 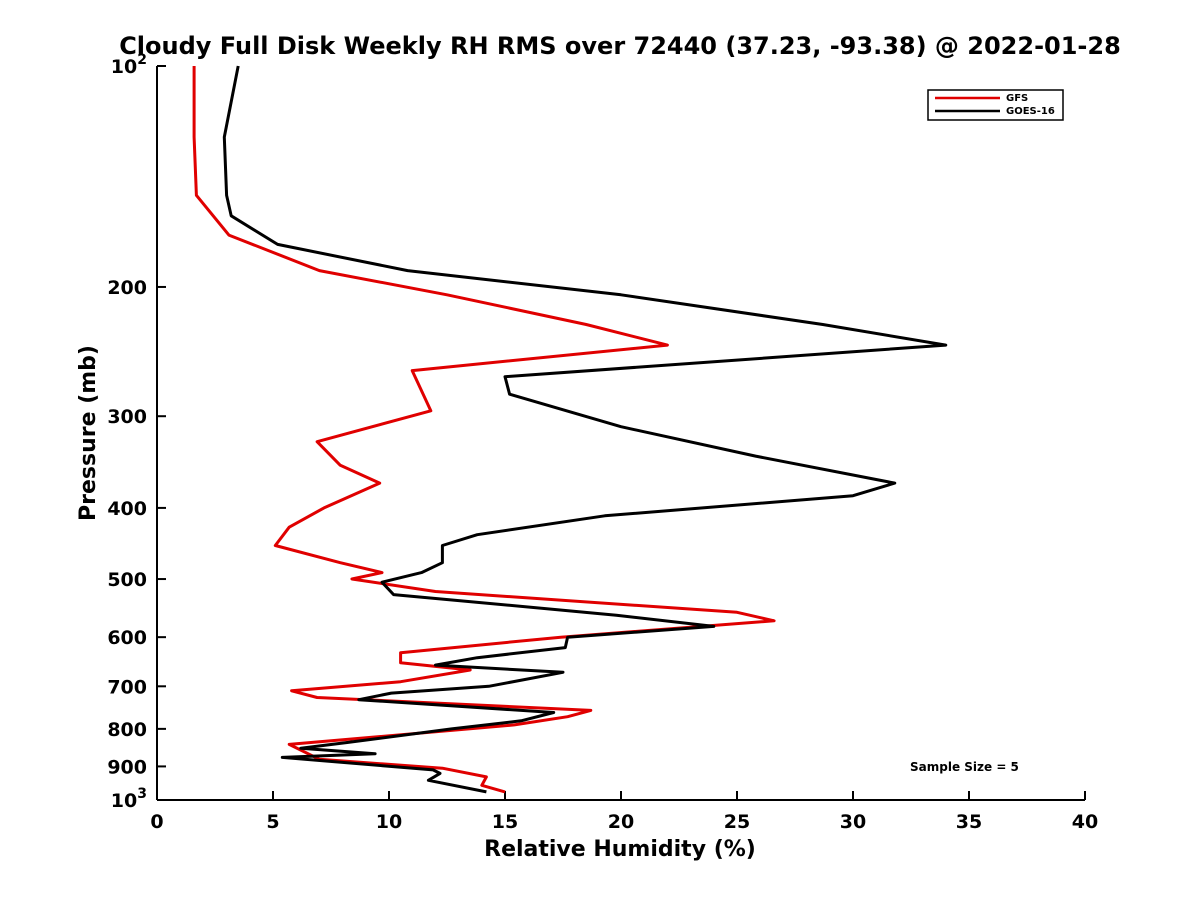 I want to click on legend-box, so click(x=995, y=105).